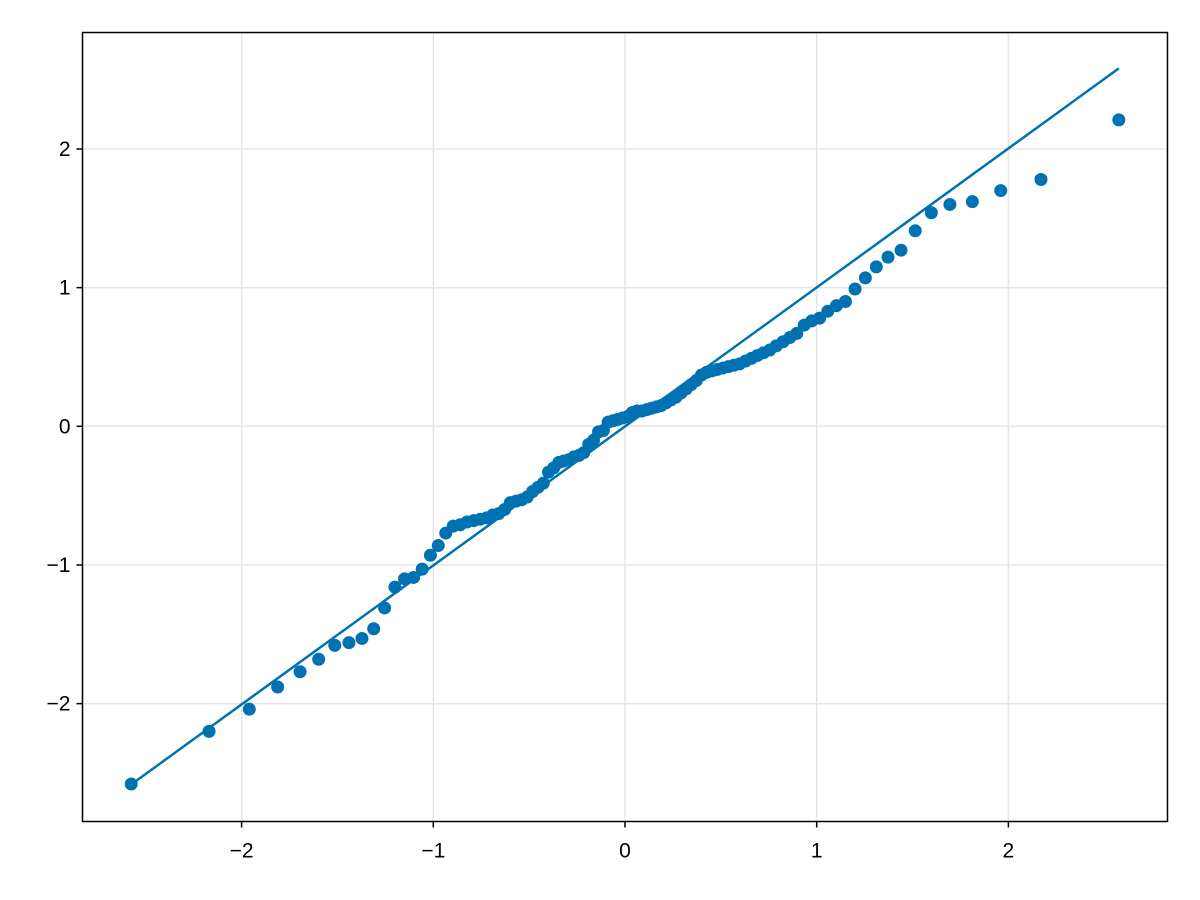  Describe the element at coordinates (59, 704) in the screenshot. I see `y-tick-label: −2` at that location.